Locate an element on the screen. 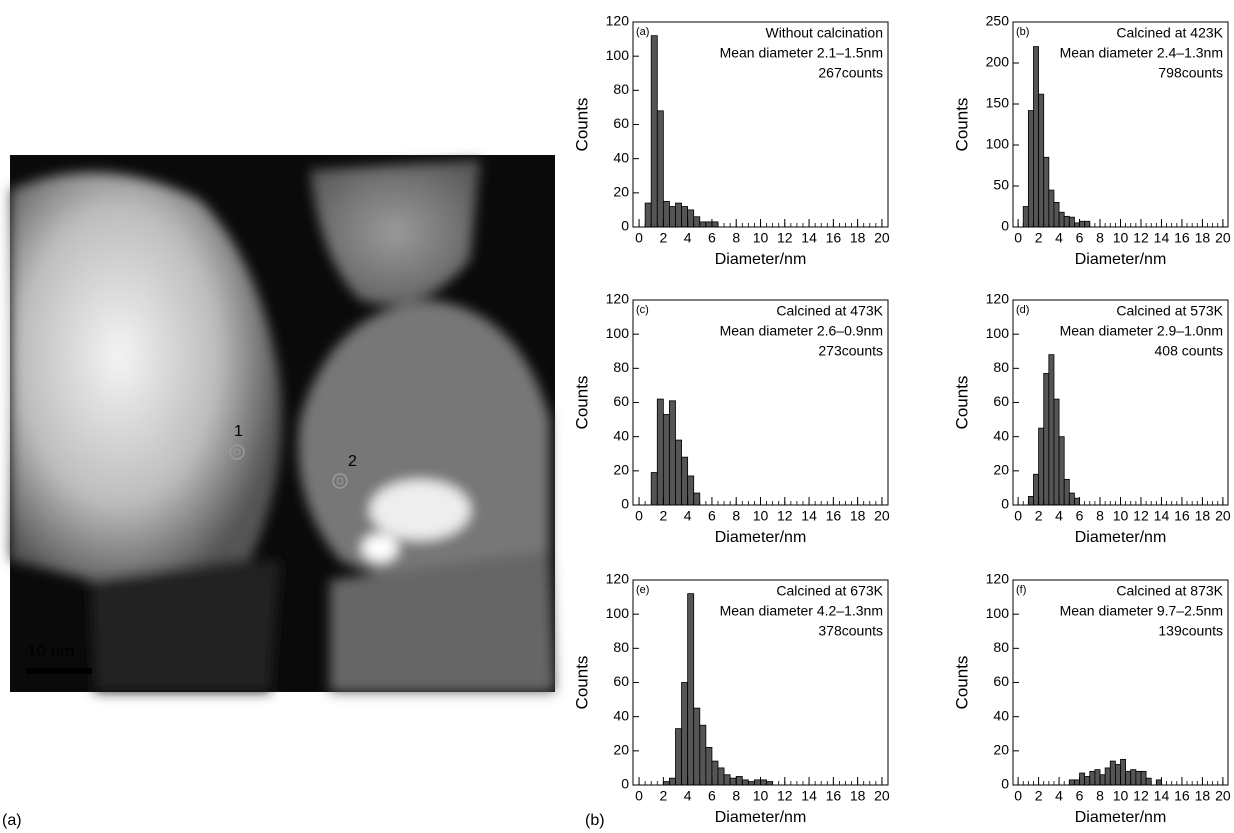  scale-bar-label: 10 nm is located at coordinates (50, 650).